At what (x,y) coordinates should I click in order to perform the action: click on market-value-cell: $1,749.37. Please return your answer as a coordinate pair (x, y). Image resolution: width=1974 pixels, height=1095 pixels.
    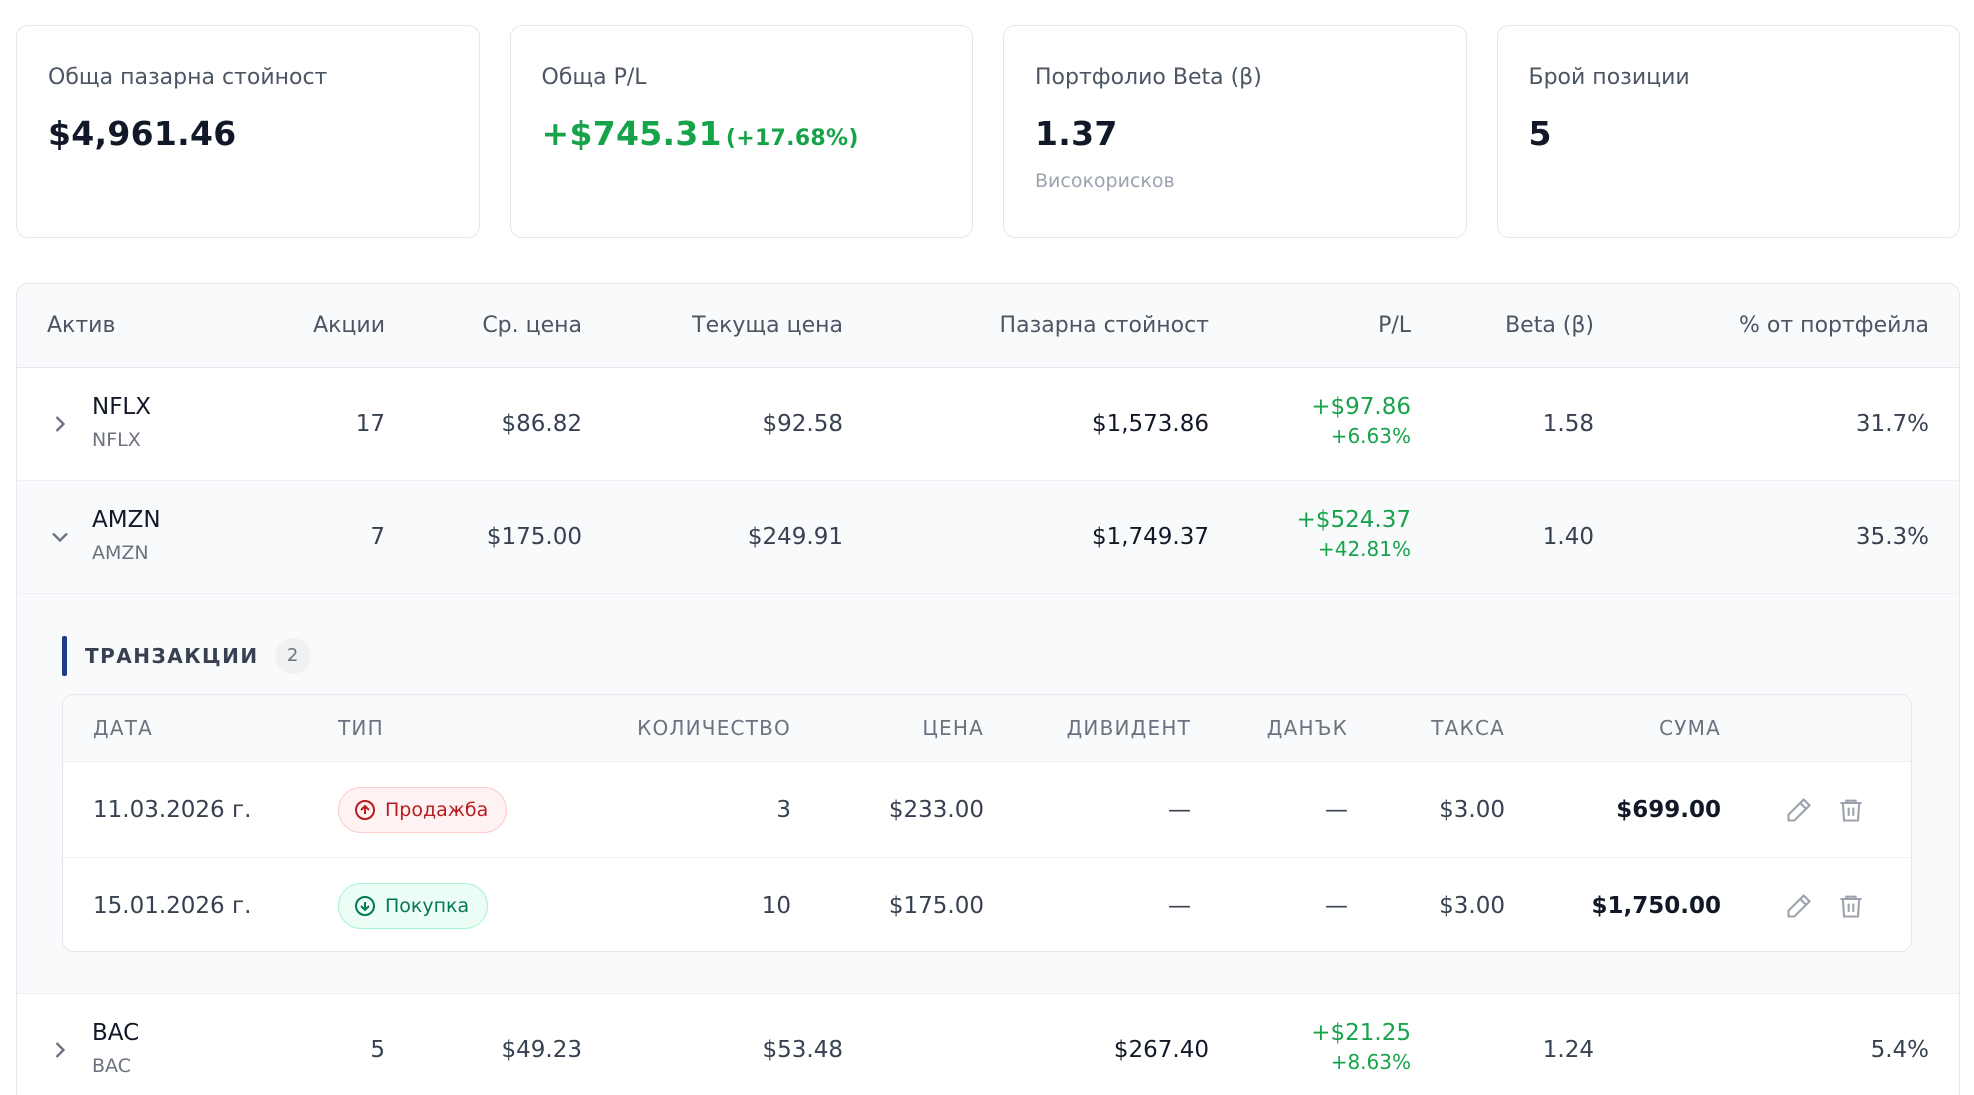
    Looking at the image, I should click on (1150, 537).